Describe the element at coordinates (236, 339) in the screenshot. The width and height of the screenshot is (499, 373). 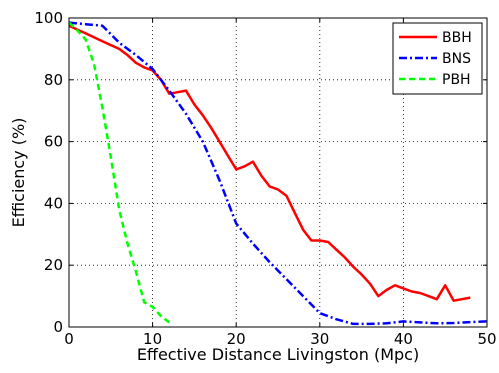
I see `x-tick-label: 20` at that location.